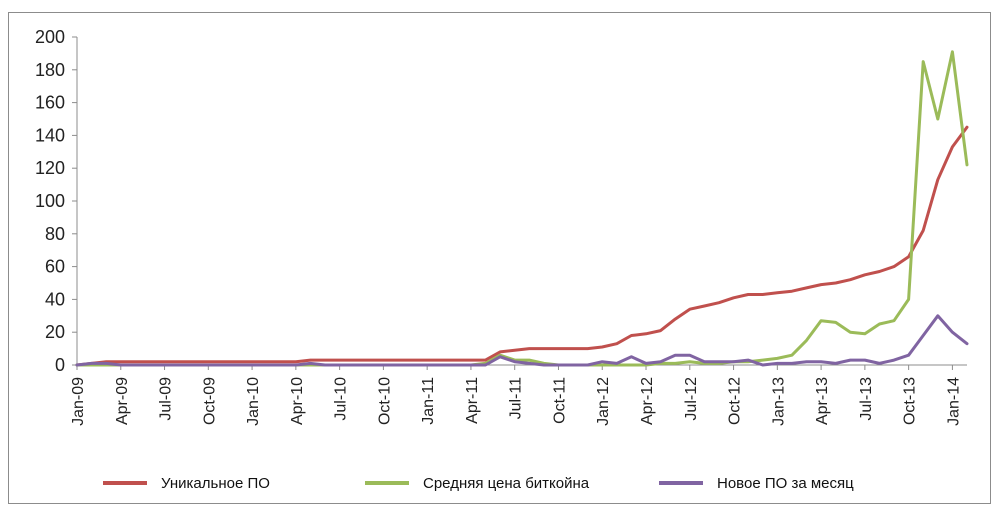 Image resolution: width=1001 pixels, height=509 pixels. Describe the element at coordinates (78, 401) in the screenshot. I see `x-tick-label: Jan-09` at that location.